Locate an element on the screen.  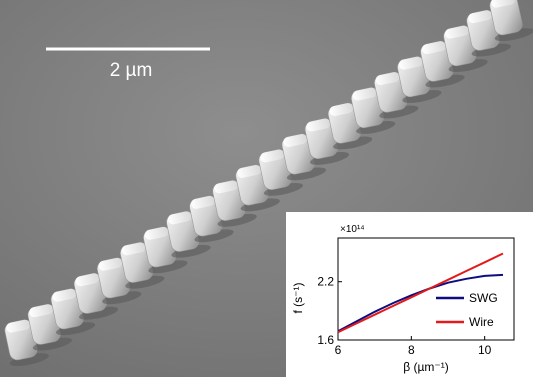
y-tick-label: 1.6 is located at coordinates (325, 340).